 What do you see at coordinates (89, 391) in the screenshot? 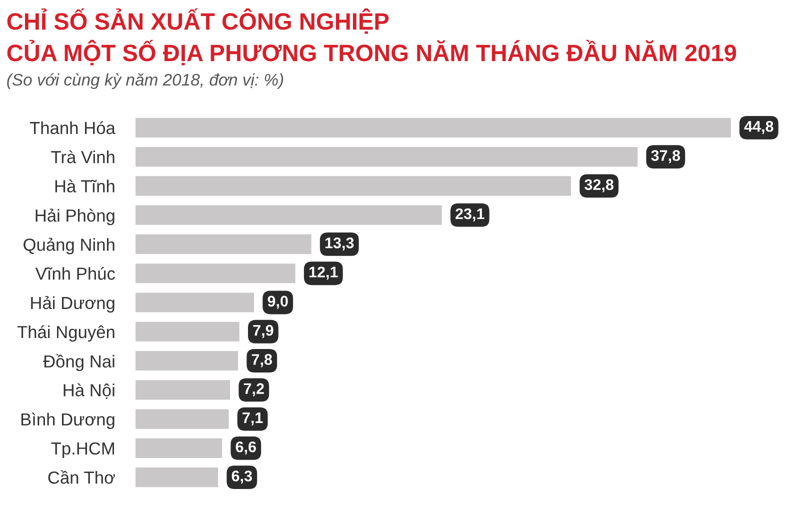
I see `y-tick-label: Hà Nội` at bounding box center [89, 391].